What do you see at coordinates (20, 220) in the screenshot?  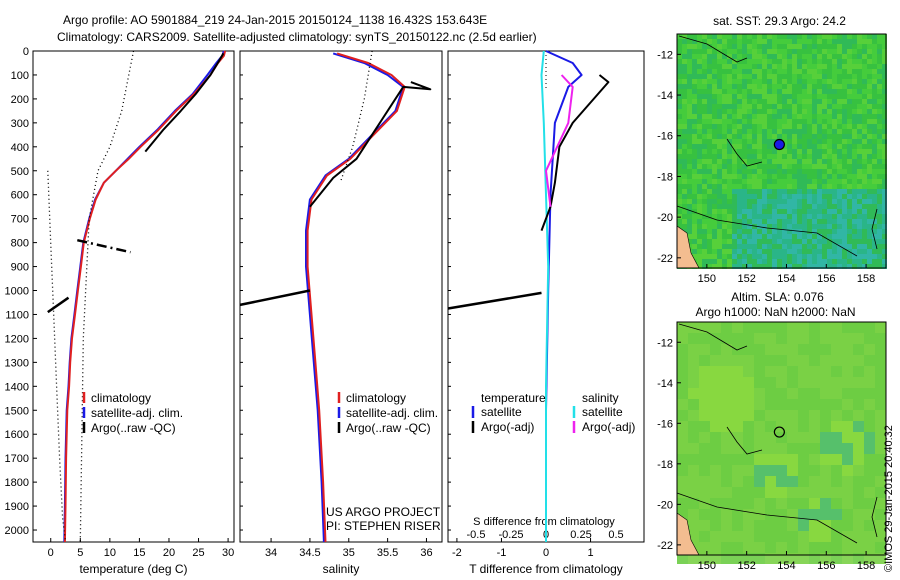 I see `y-tick-label: 700` at bounding box center [20, 220].